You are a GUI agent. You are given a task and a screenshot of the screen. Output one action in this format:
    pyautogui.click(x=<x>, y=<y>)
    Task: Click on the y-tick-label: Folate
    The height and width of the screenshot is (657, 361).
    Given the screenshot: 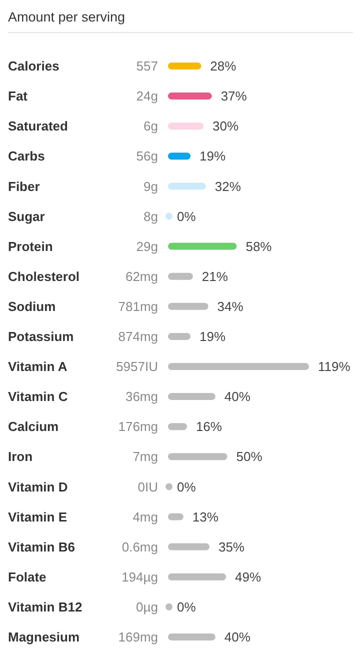 What is the action you would take?
    pyautogui.click(x=27, y=576)
    